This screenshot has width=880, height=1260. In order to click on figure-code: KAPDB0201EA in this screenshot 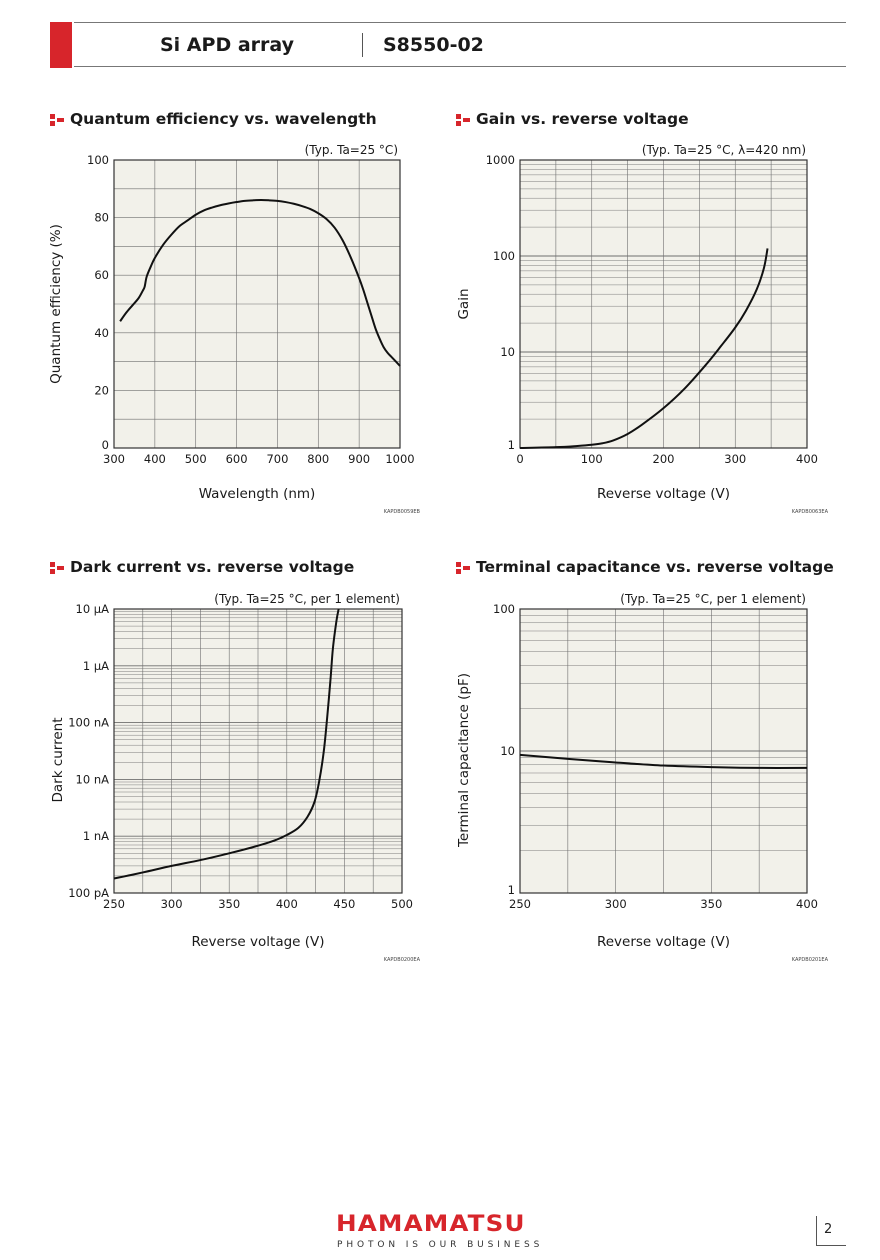, I will do `click(810, 960)`.